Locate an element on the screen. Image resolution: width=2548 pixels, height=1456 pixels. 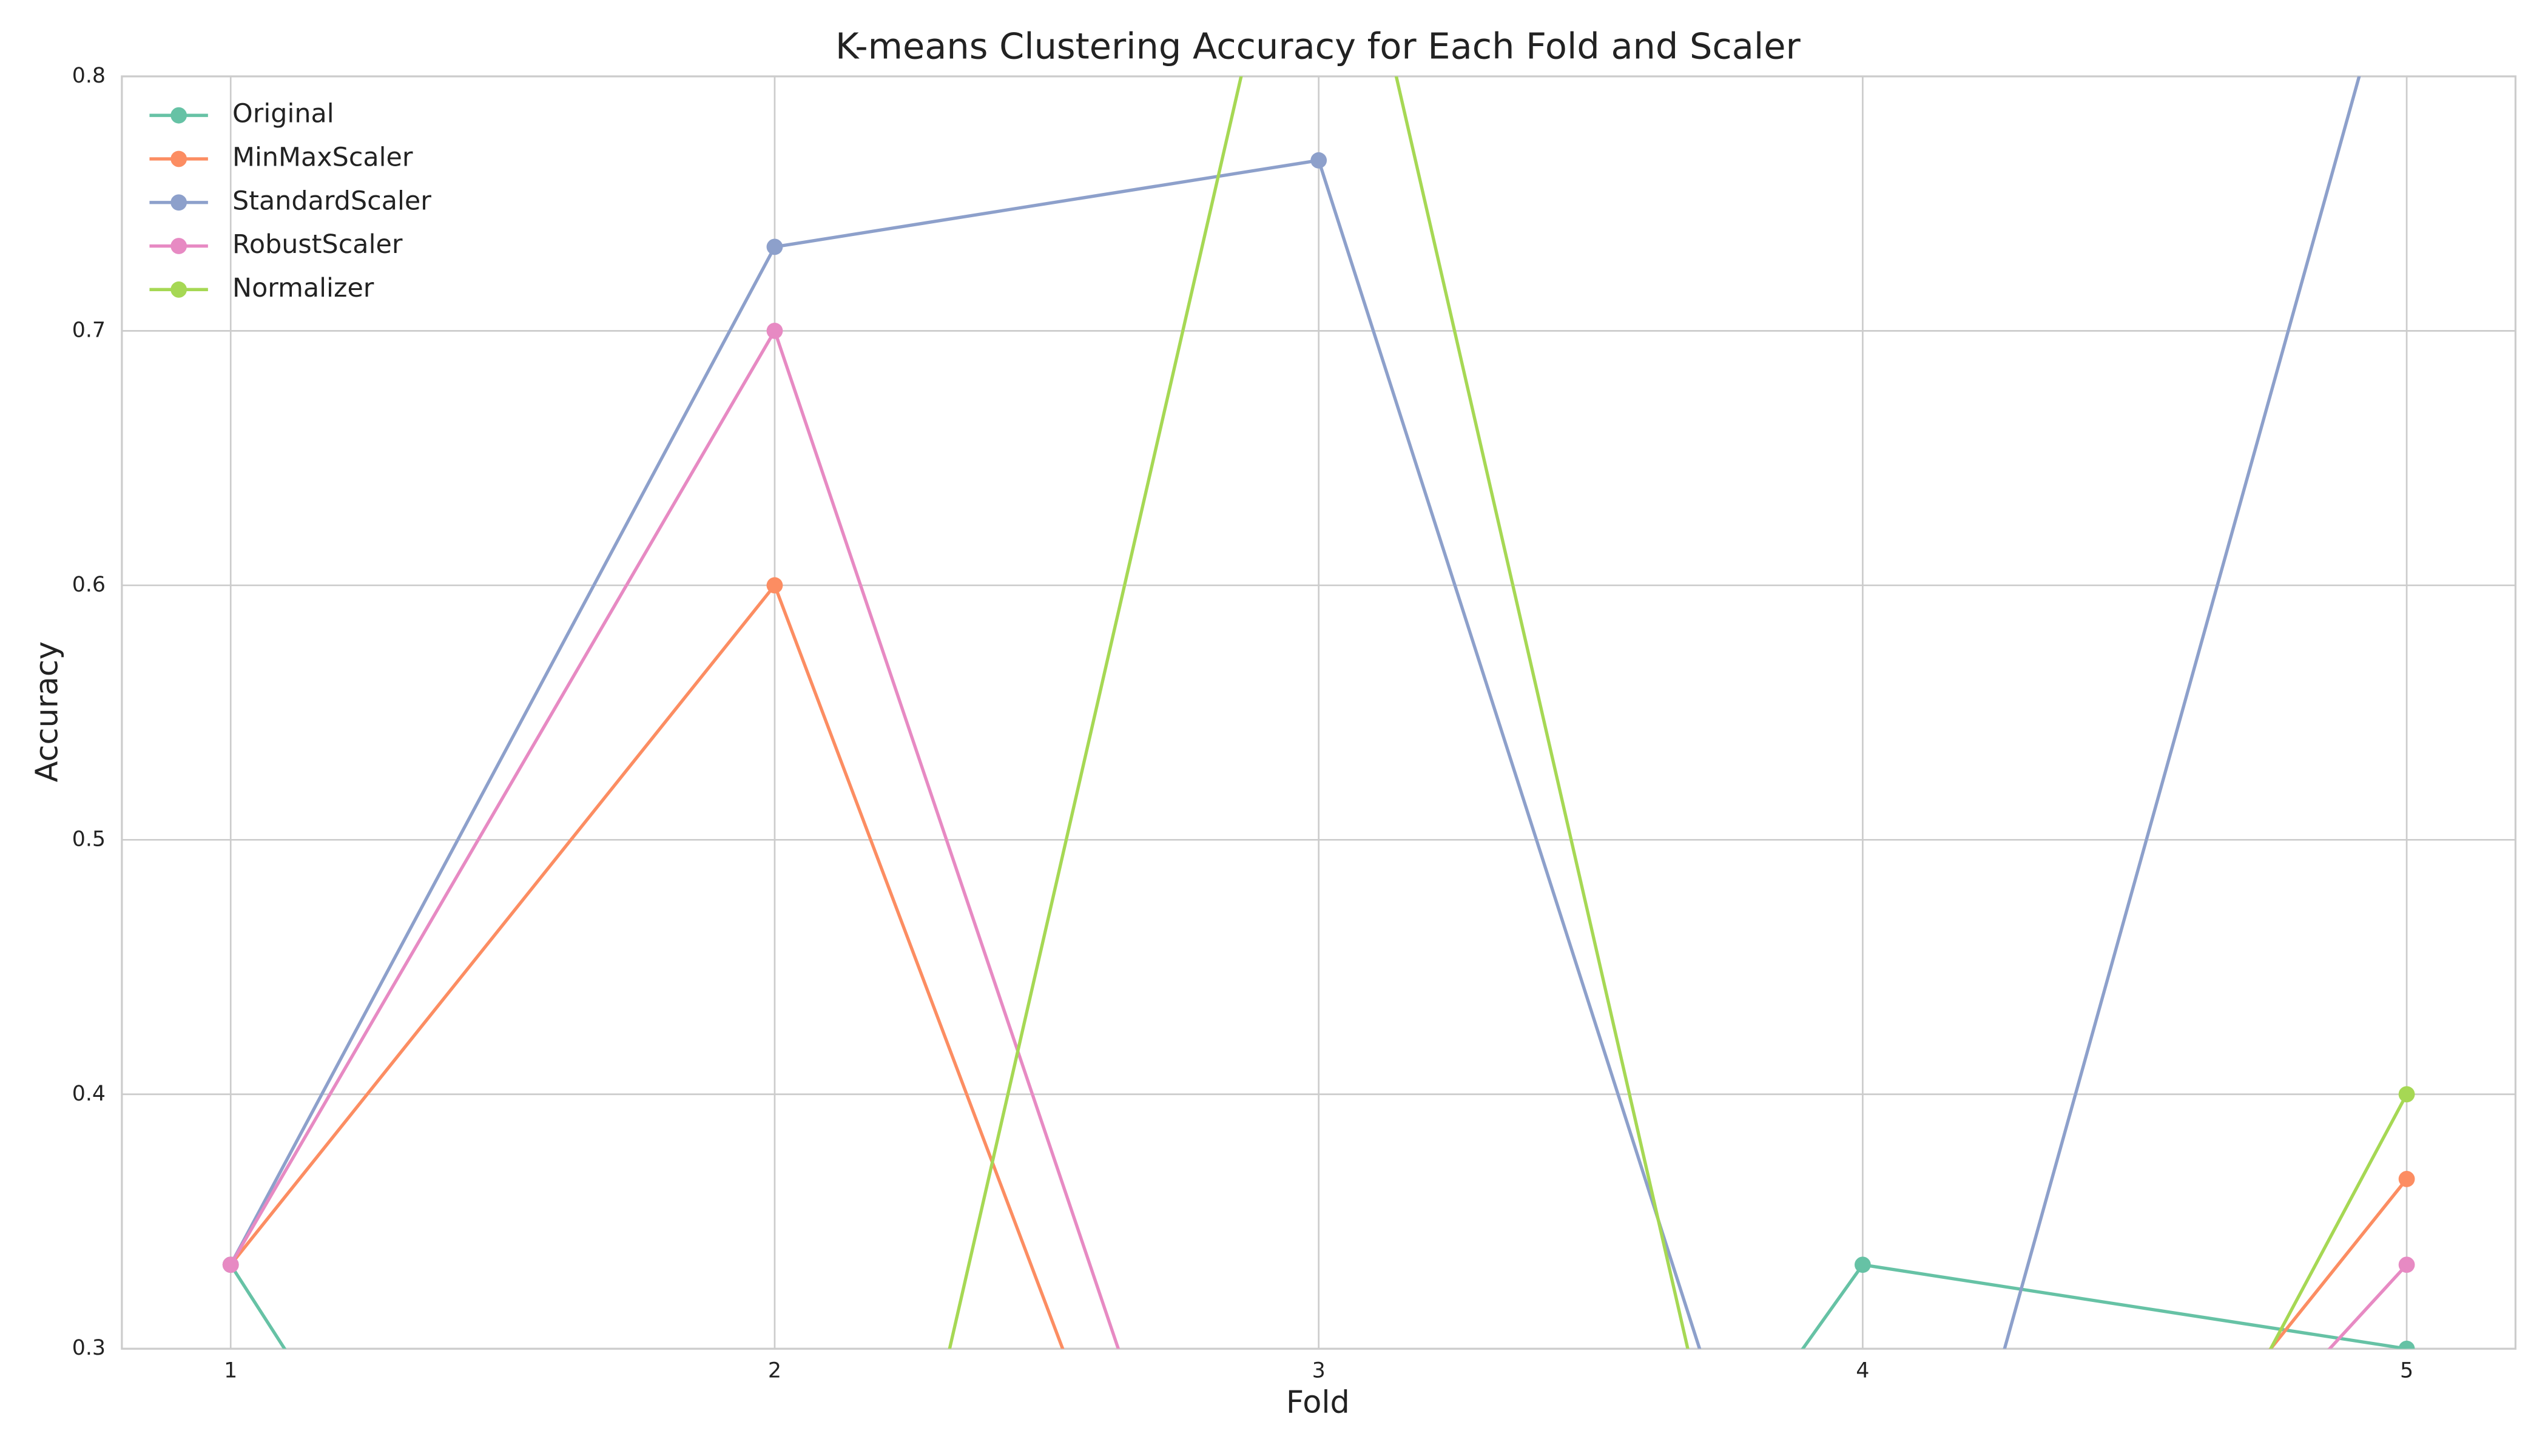
x-axis-label: Fold is located at coordinates (1318, 1402).